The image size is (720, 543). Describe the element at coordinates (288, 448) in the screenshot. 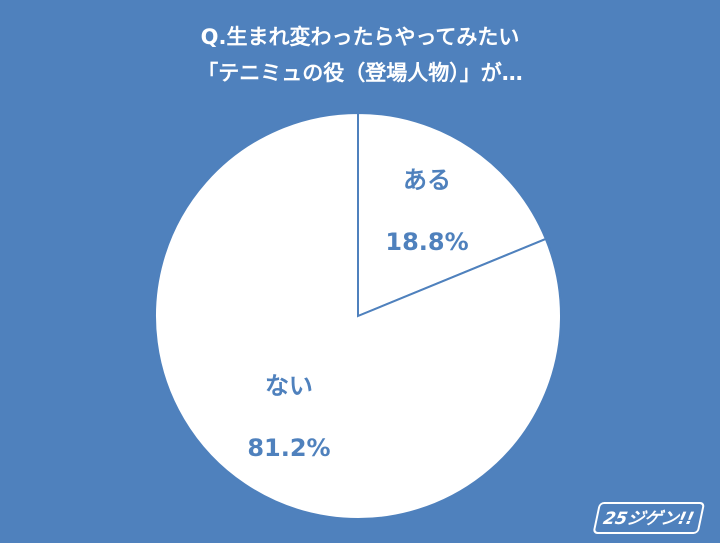

I see `value-label: 81.2%` at that location.